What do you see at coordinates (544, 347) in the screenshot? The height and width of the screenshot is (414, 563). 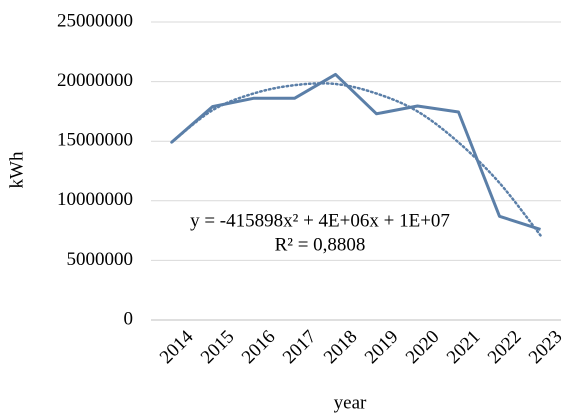 I see `x-tick-label: 2023` at bounding box center [544, 347].